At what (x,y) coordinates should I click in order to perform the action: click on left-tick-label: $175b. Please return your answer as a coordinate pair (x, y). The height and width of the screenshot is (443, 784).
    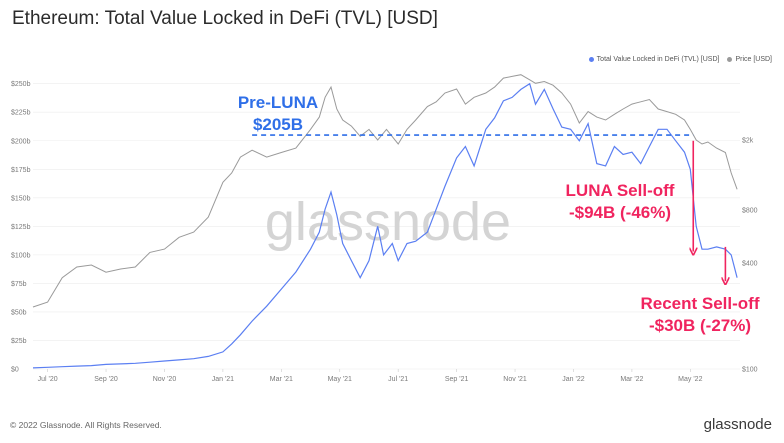
    Looking at the image, I should click on (21, 170).